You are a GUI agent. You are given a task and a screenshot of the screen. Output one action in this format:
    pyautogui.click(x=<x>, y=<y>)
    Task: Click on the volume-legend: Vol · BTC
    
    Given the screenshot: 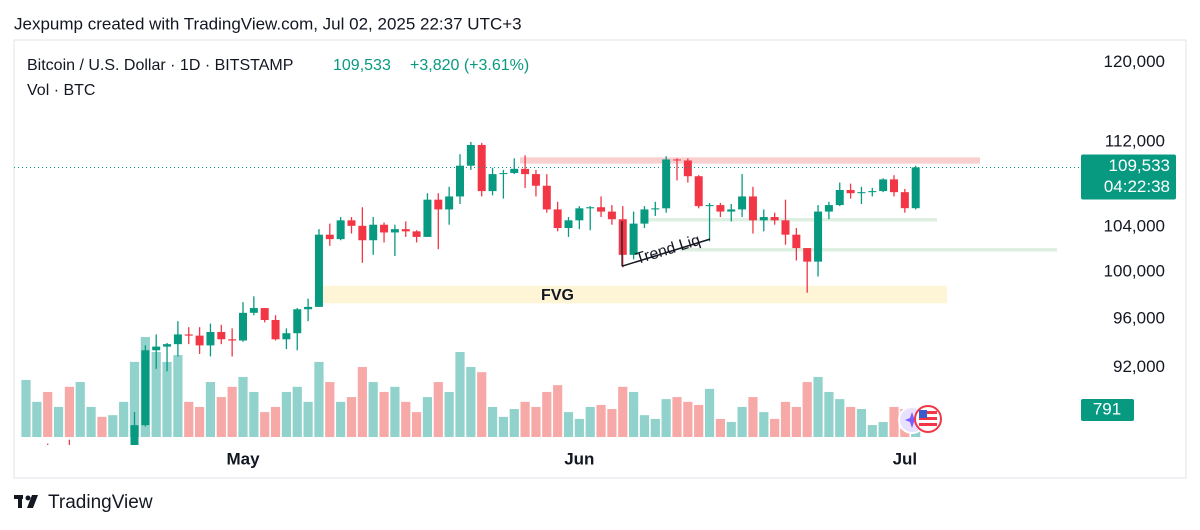 What is the action you would take?
    pyautogui.click(x=61, y=90)
    